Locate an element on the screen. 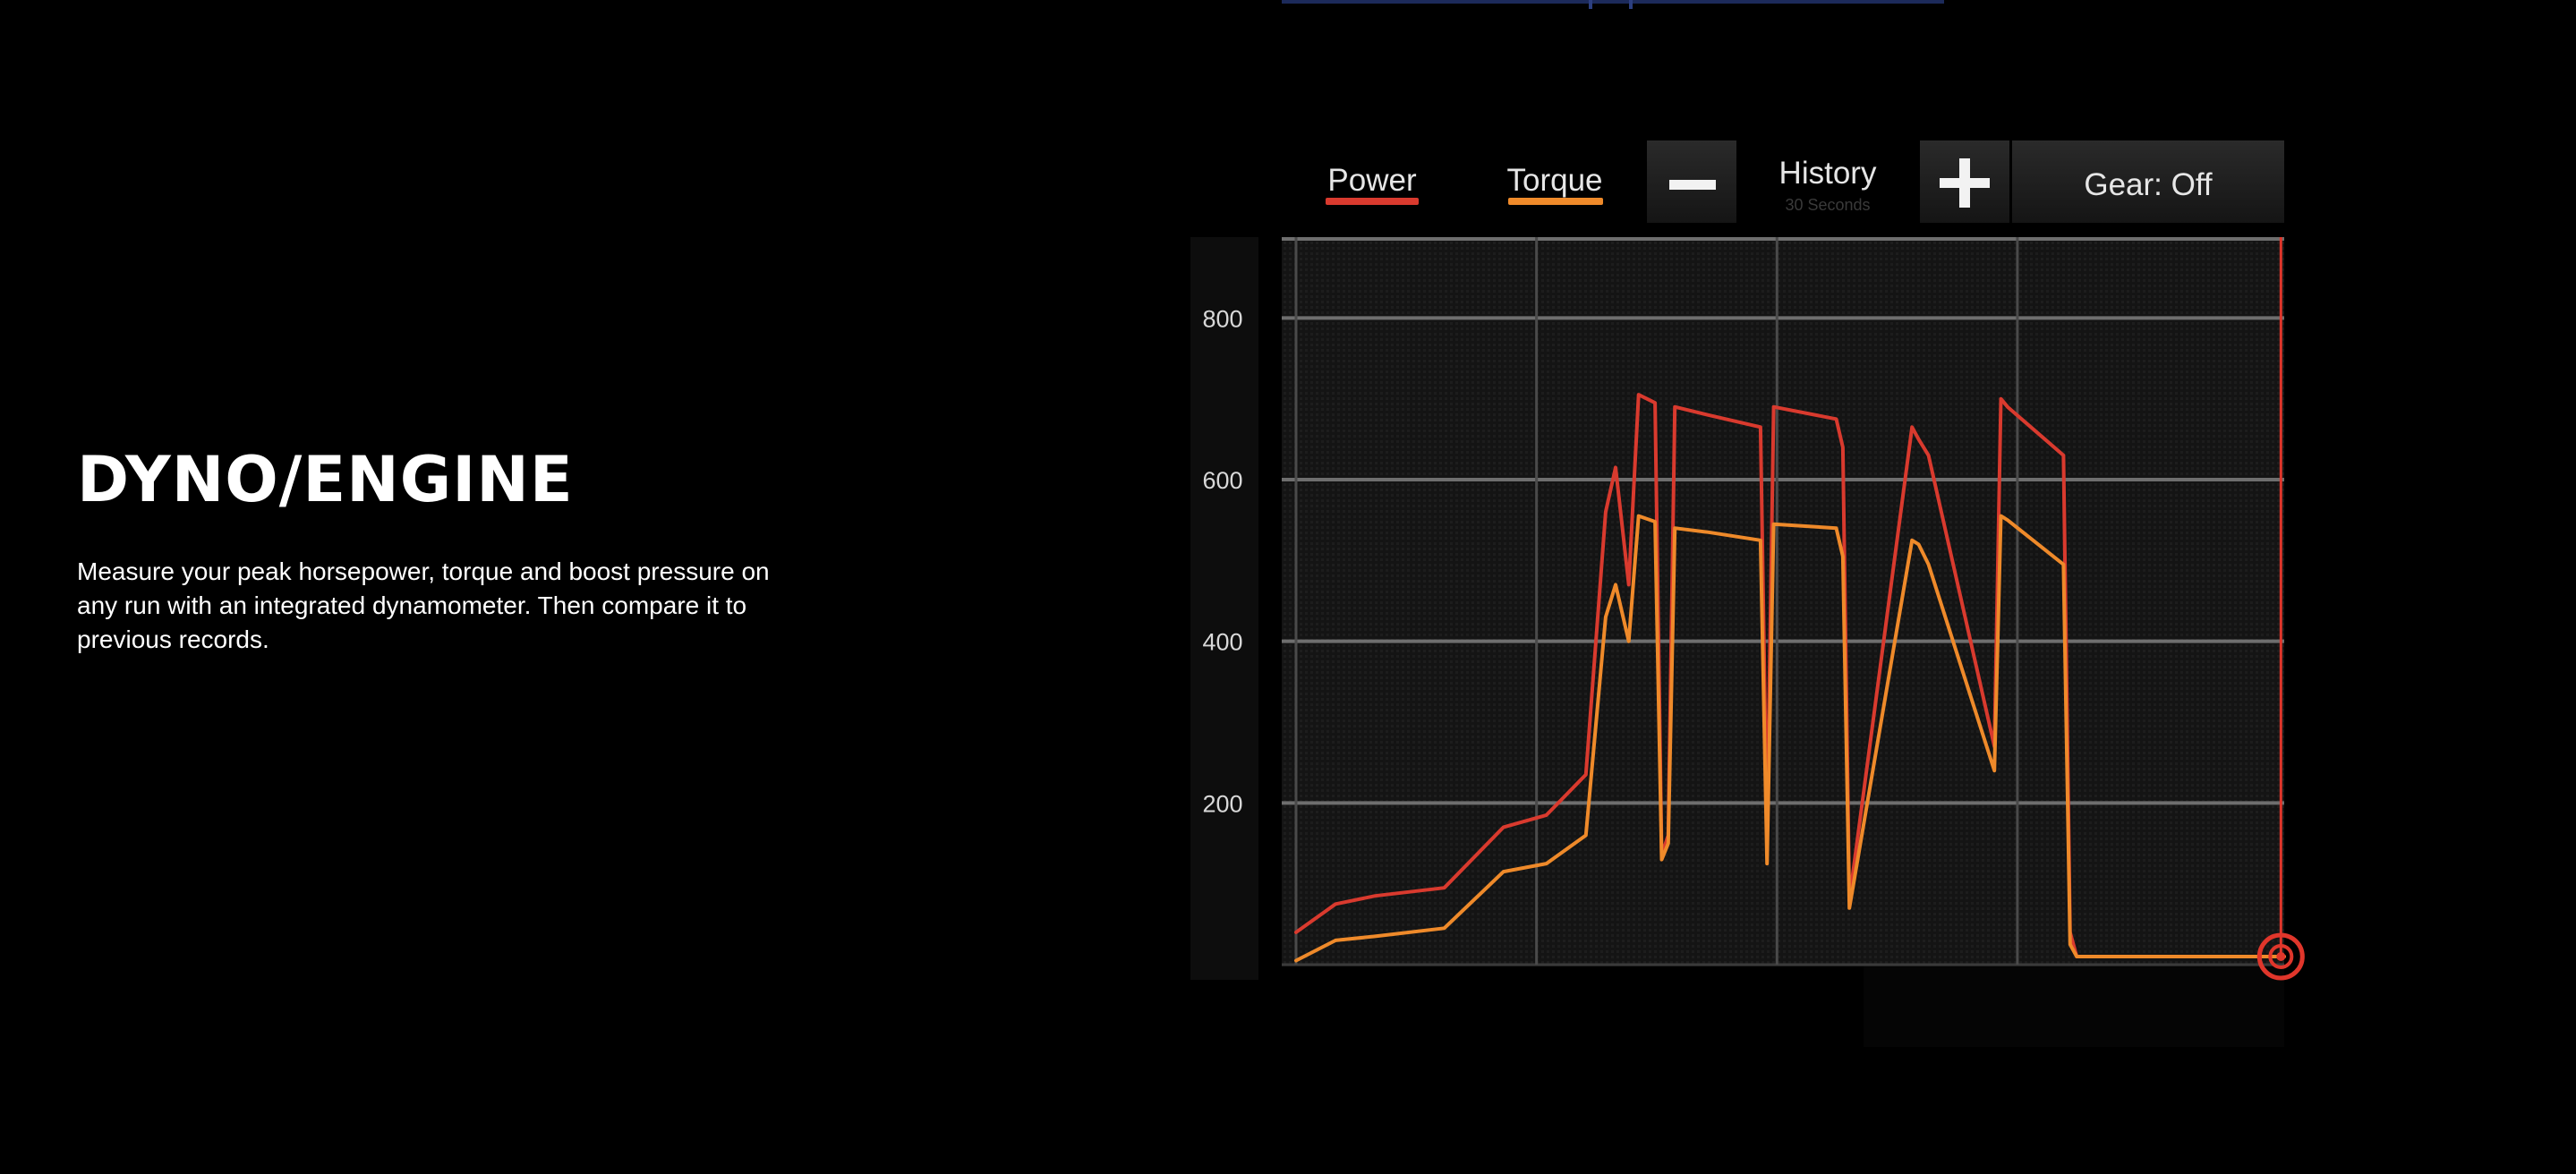 The image size is (2576, 1174). y-axis-gutter is located at coordinates (1224, 608).